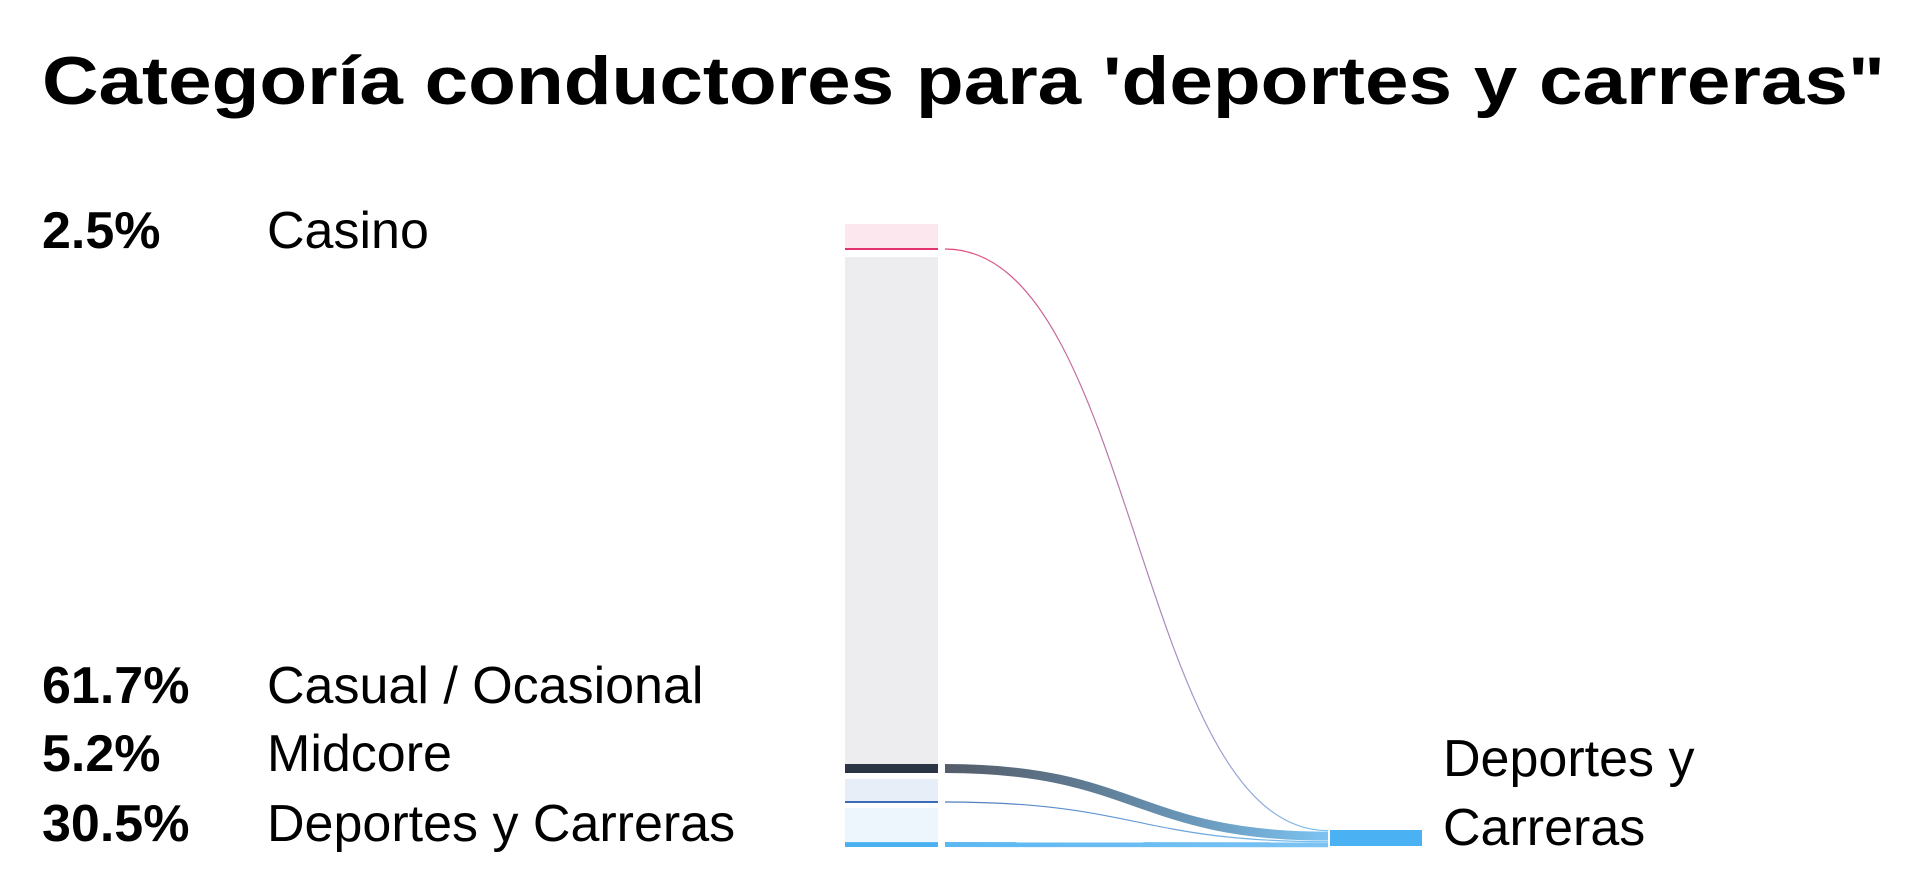  What do you see at coordinates (101, 754) in the screenshot?
I see `pct-label-midcore: 5.2%` at bounding box center [101, 754].